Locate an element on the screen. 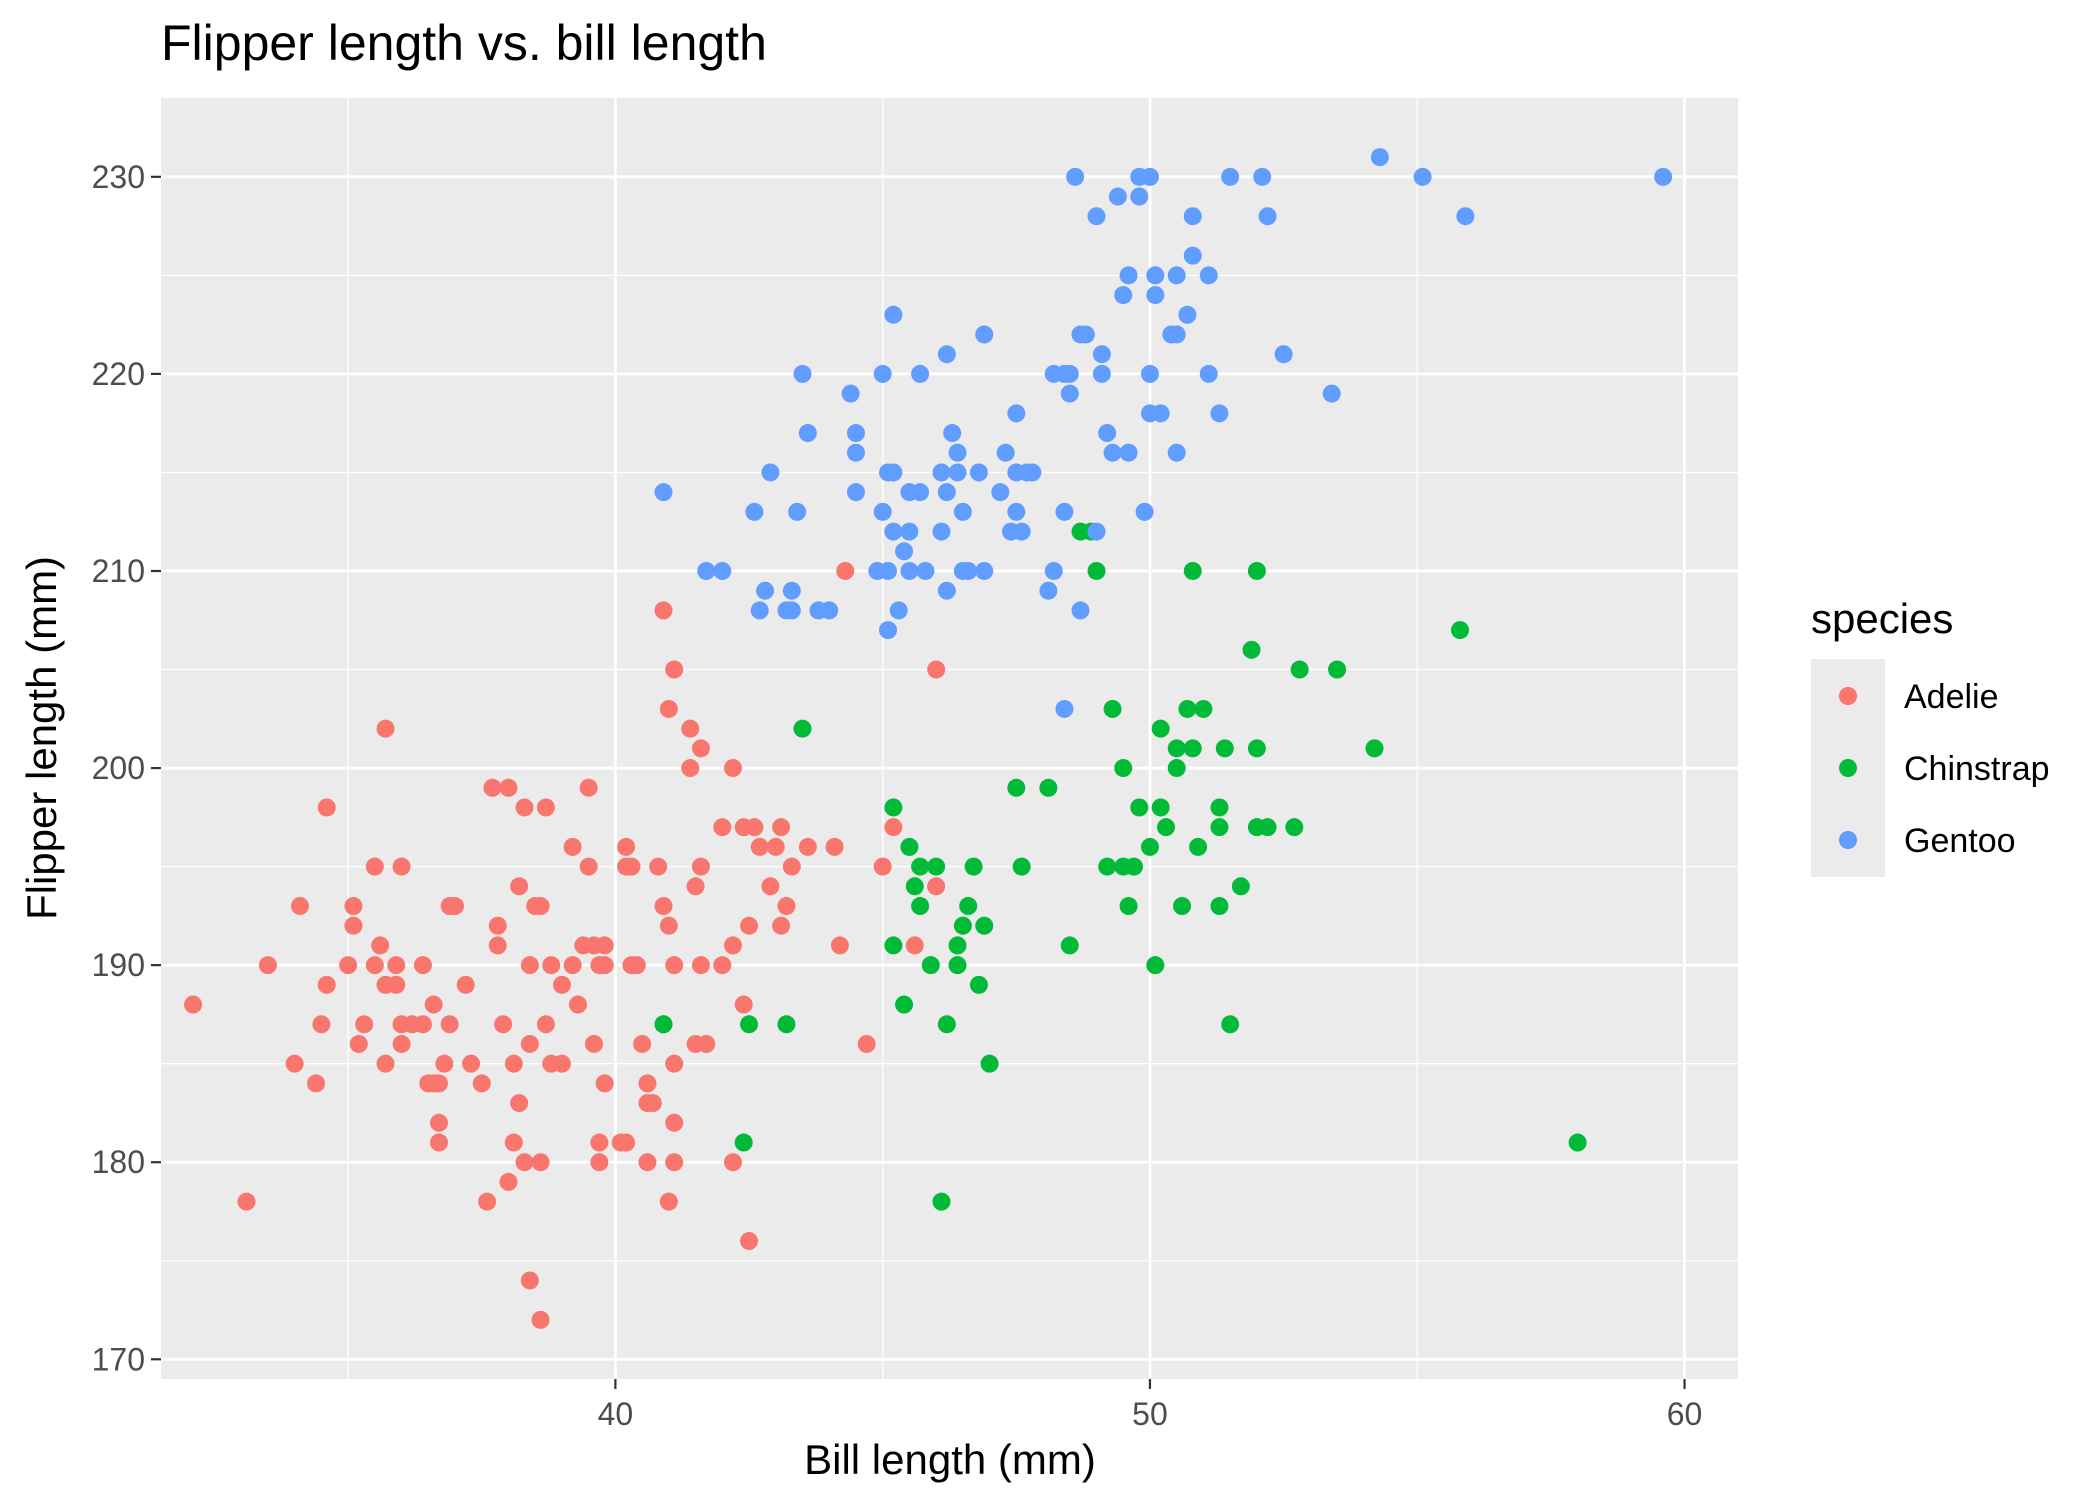 This screenshot has height=1499, width=2099. legend-label-adelie: Adelie is located at coordinates (1951, 697).